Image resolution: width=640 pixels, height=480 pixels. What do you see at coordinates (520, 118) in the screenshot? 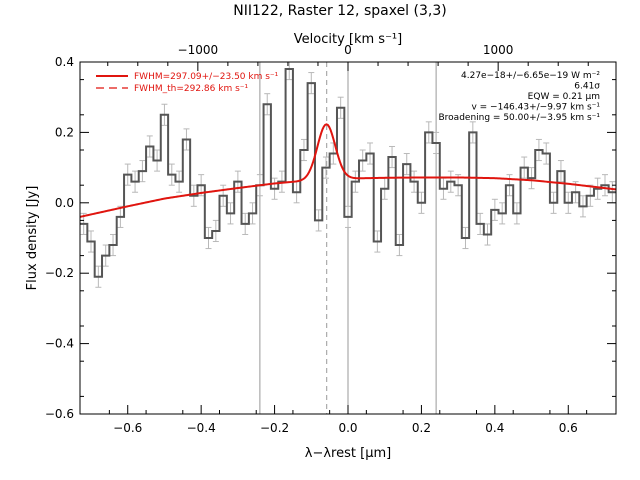
I see `annotation-4: Broadening = 50.00+/−3.95 km s⁻¹` at bounding box center [520, 118].